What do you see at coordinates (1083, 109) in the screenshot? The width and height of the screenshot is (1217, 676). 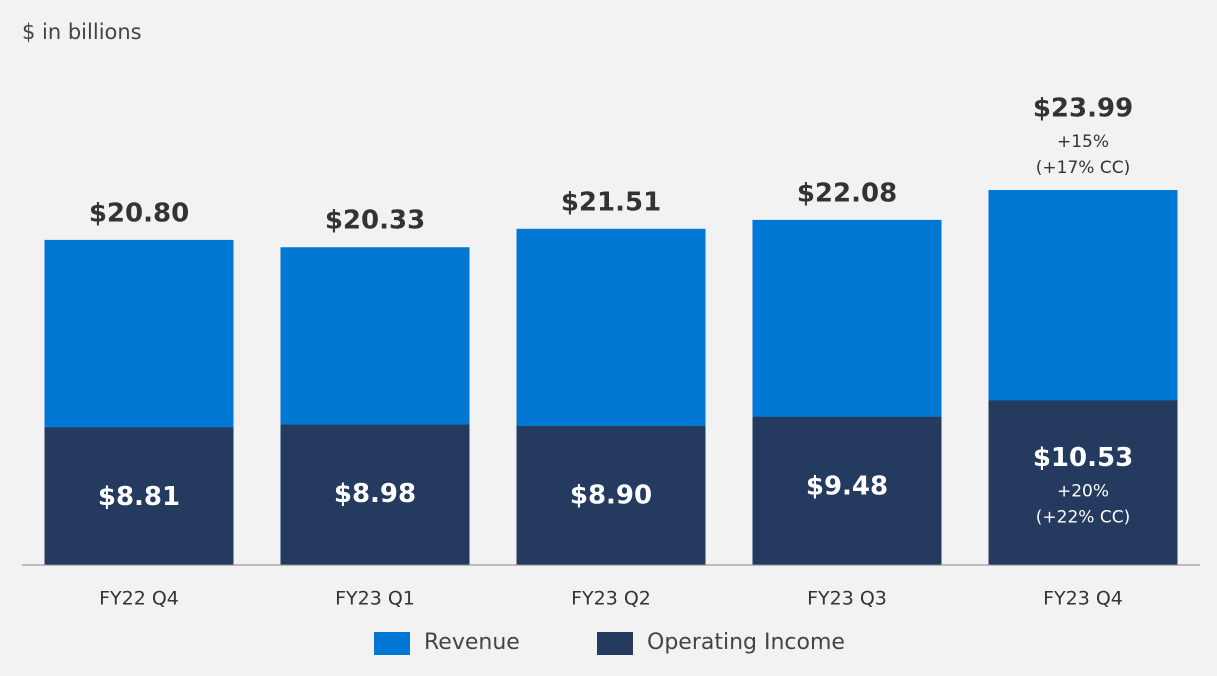 I see `value-label: $23.99` at bounding box center [1083, 109].